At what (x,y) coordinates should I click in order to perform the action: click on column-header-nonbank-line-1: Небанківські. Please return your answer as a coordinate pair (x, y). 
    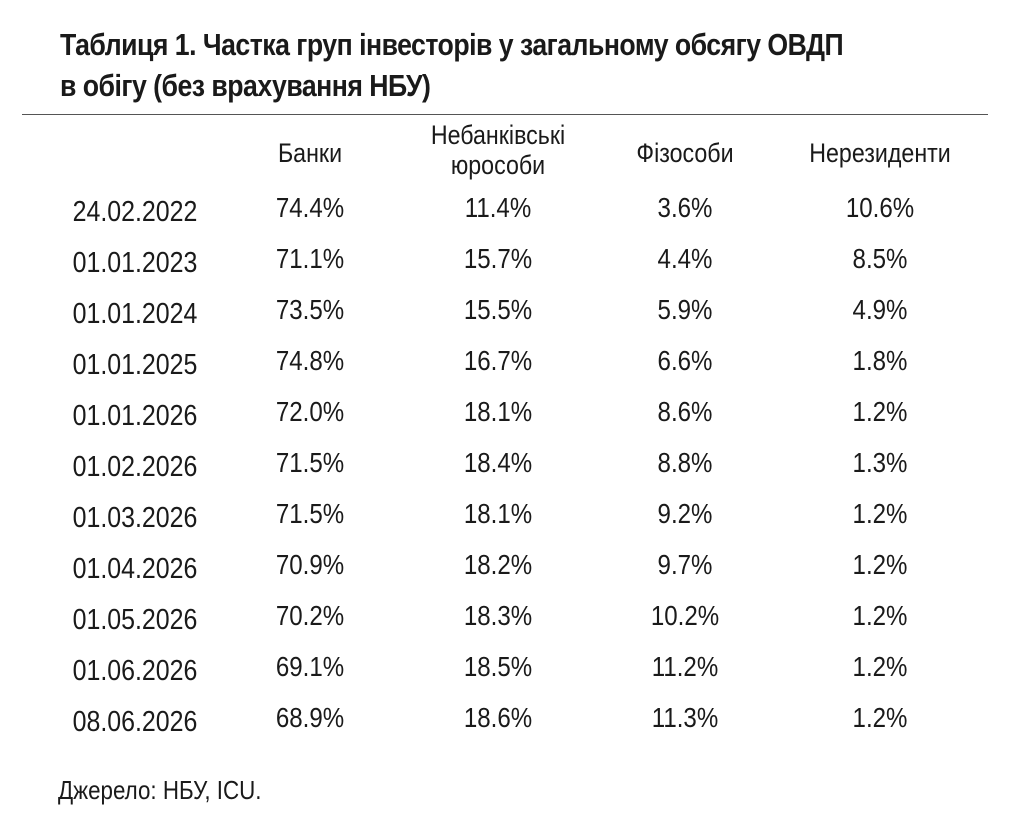
    Looking at the image, I should click on (498, 135).